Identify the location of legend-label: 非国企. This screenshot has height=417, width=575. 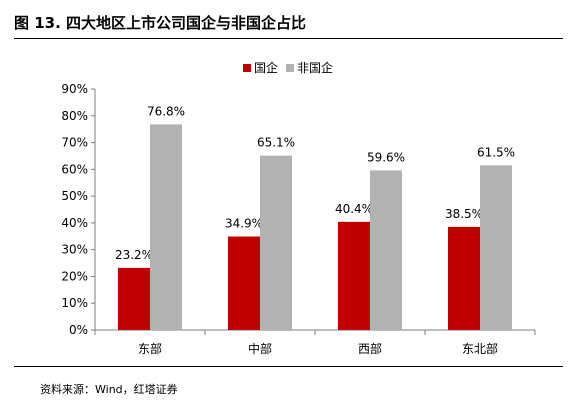
(315, 67).